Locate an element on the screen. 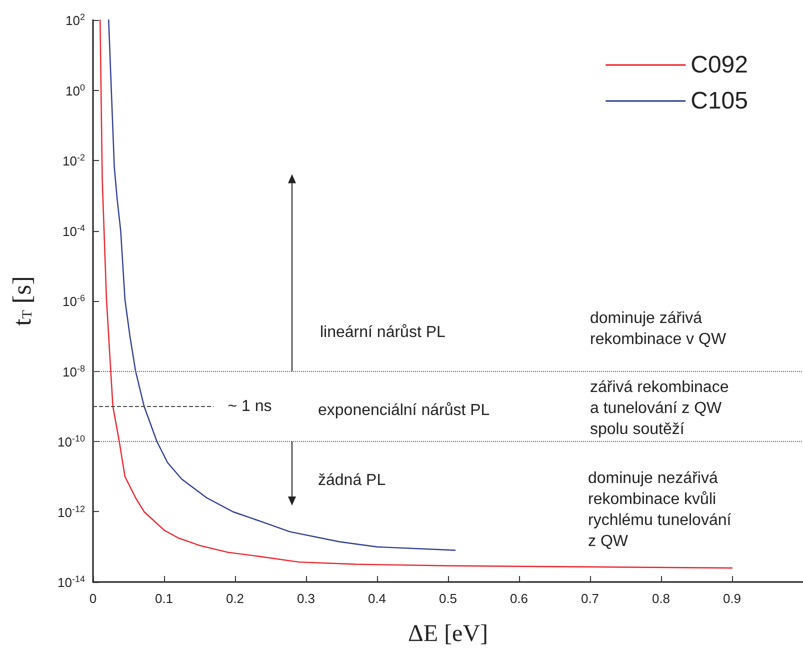 This screenshot has height=651, width=803. annotation: žádná PL is located at coordinates (352, 480).